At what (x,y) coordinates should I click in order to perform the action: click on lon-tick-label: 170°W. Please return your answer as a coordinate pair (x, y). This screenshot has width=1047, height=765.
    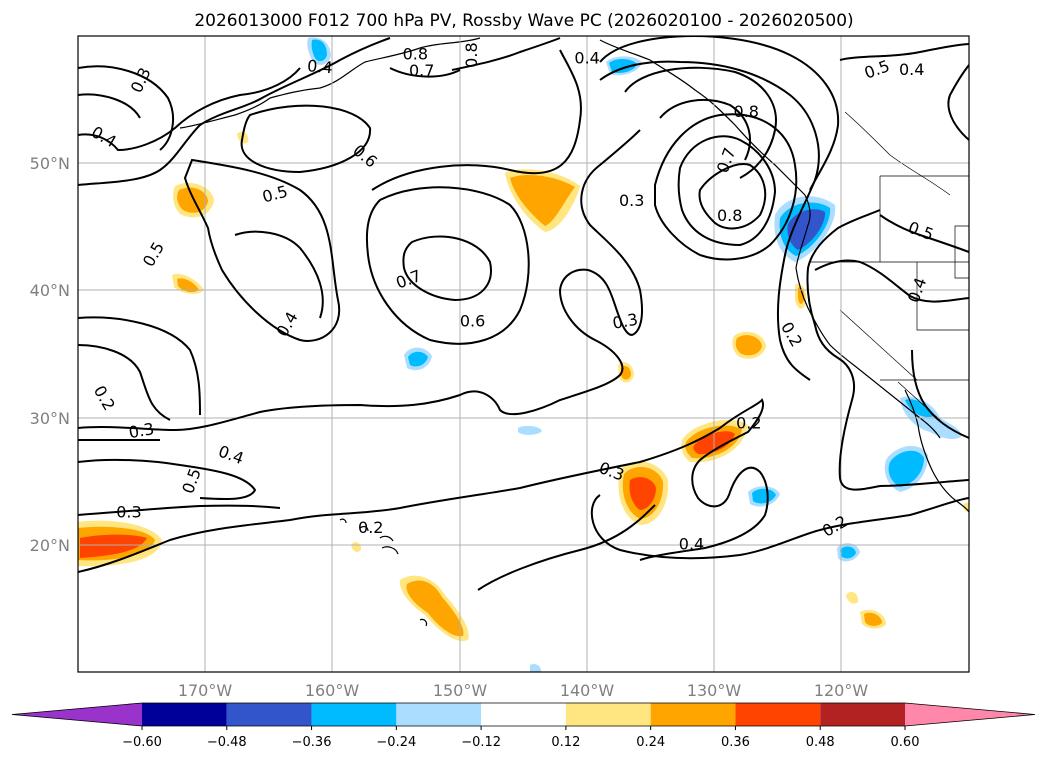
    Looking at the image, I should click on (205, 690).